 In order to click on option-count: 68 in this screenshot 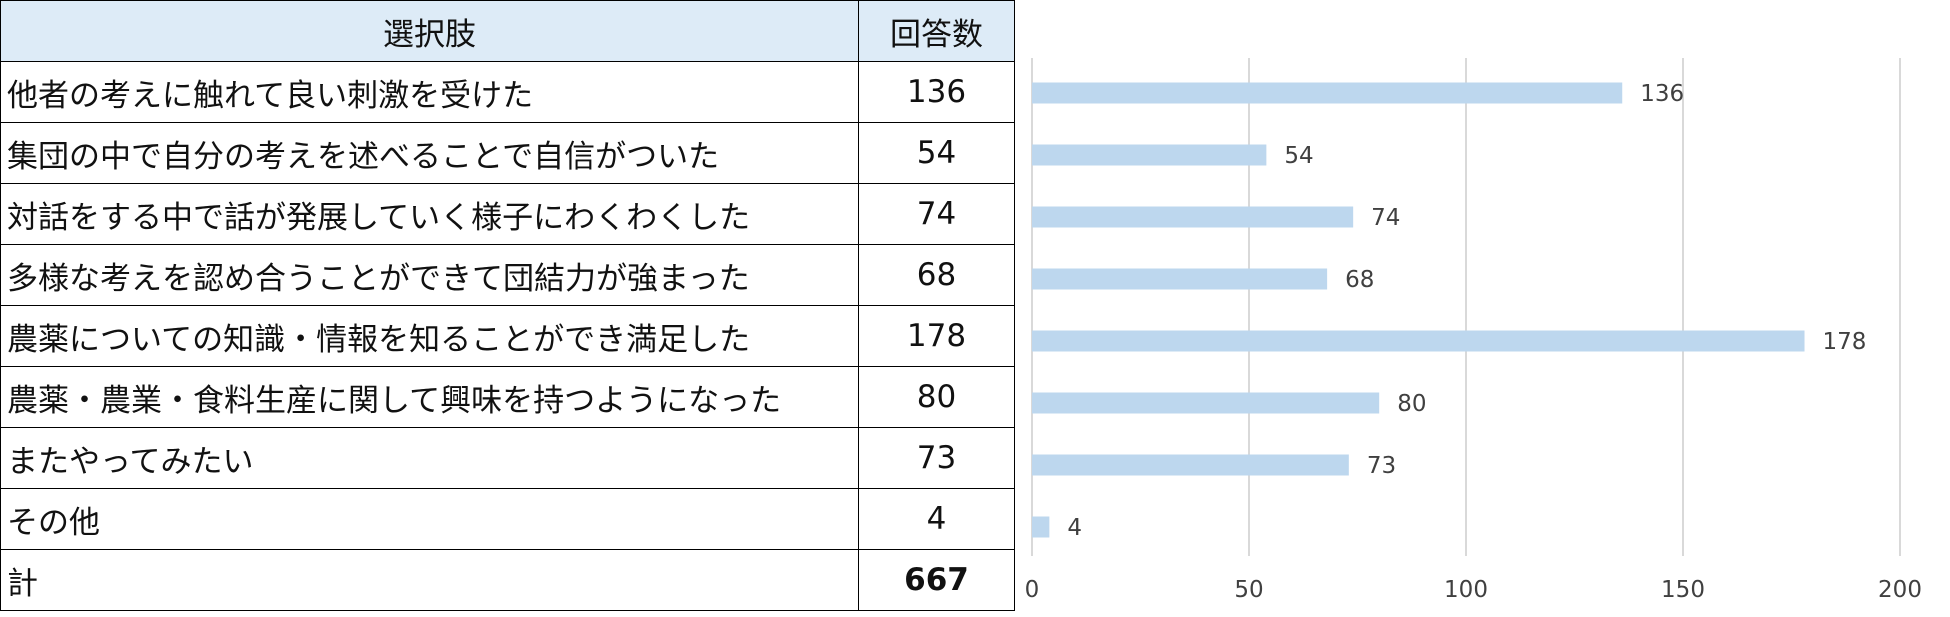, I will do `click(936, 275)`.